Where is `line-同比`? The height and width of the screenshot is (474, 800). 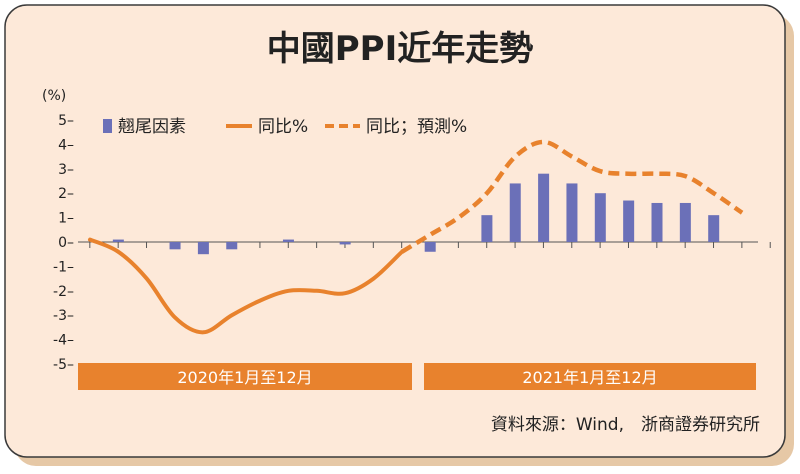 line-同比 is located at coordinates (246, 286).